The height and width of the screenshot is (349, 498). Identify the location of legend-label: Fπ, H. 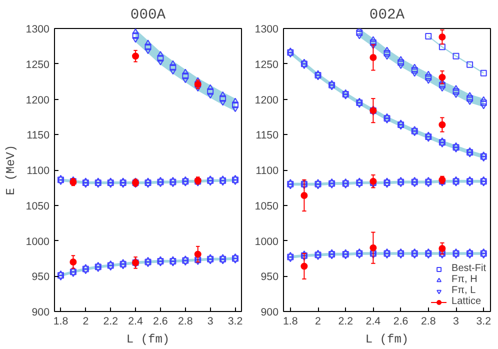
(465, 279).